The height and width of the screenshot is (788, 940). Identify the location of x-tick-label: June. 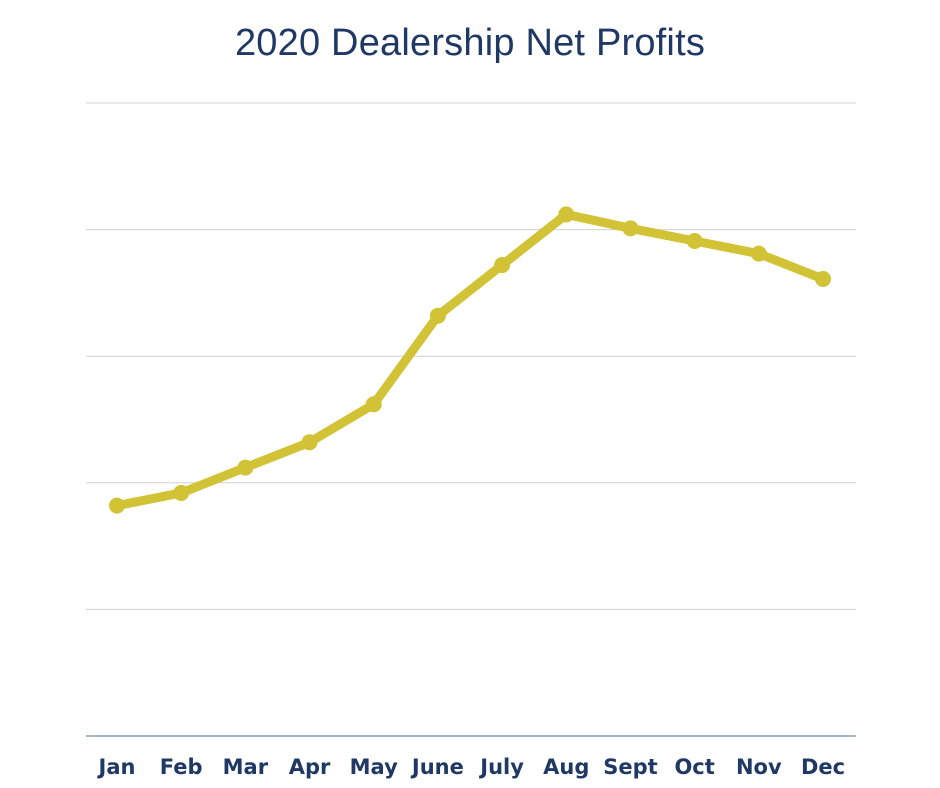
(437, 767).